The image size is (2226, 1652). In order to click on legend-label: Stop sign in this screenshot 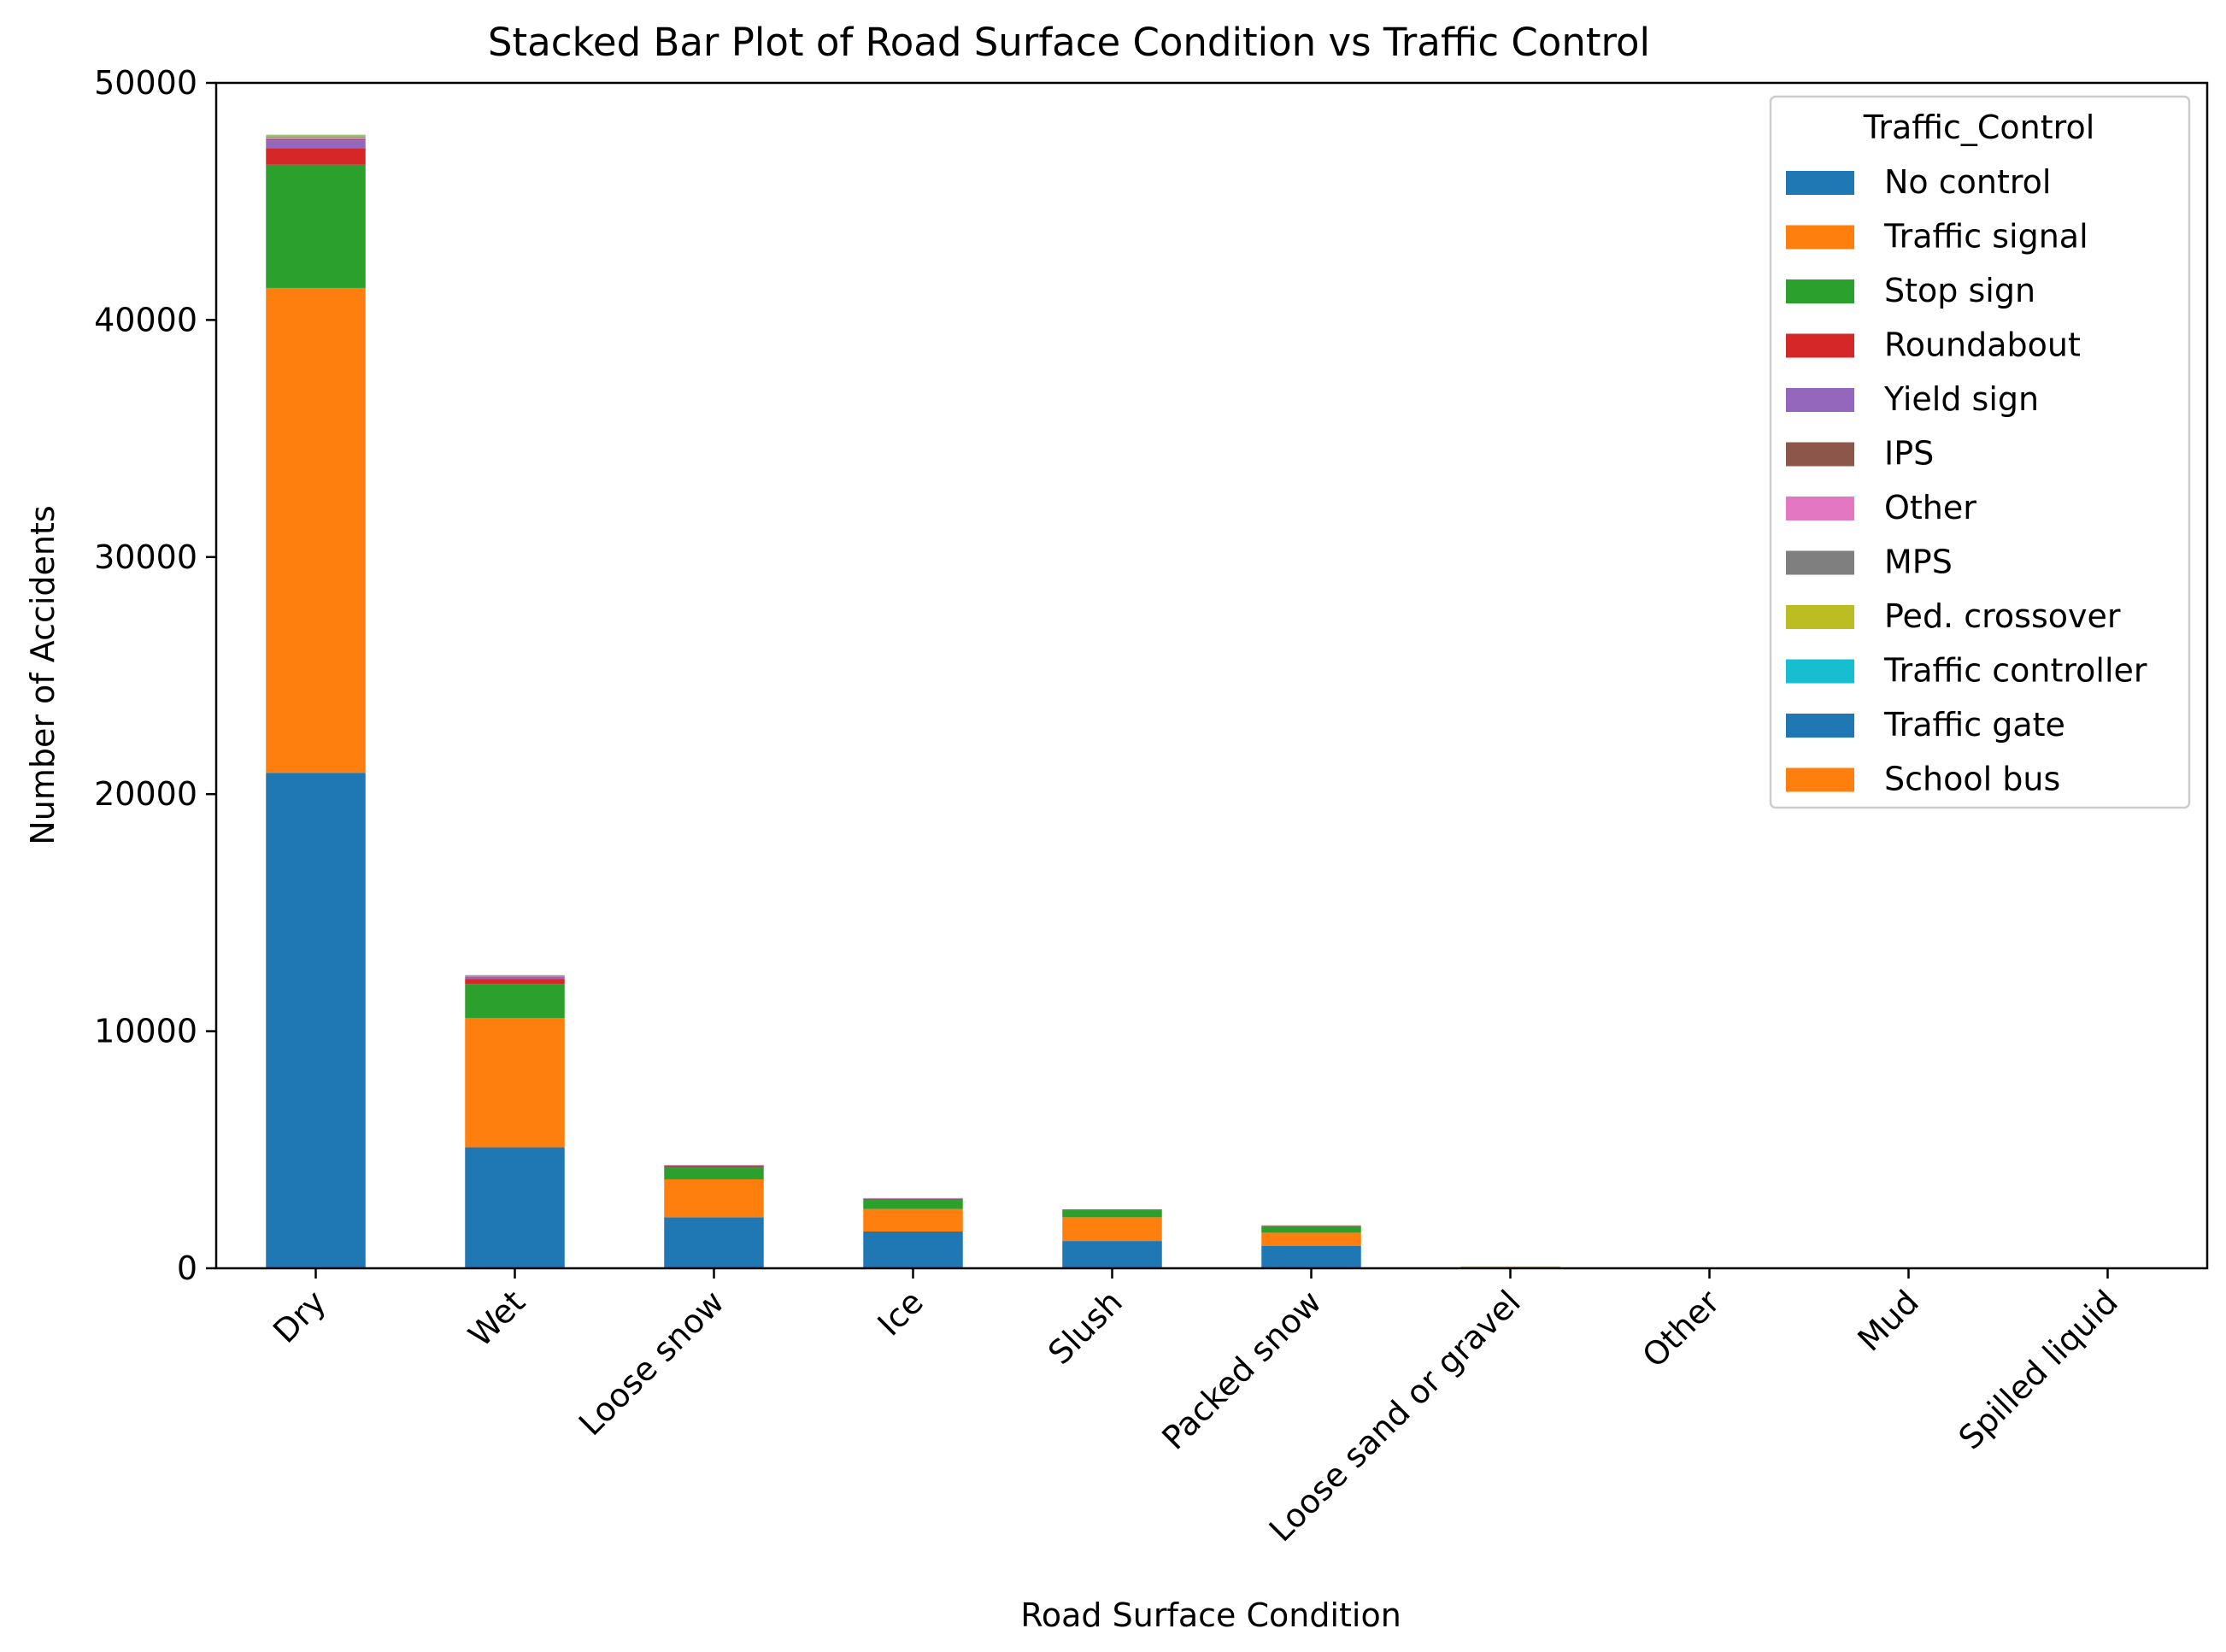, I will do `click(1959, 290)`.